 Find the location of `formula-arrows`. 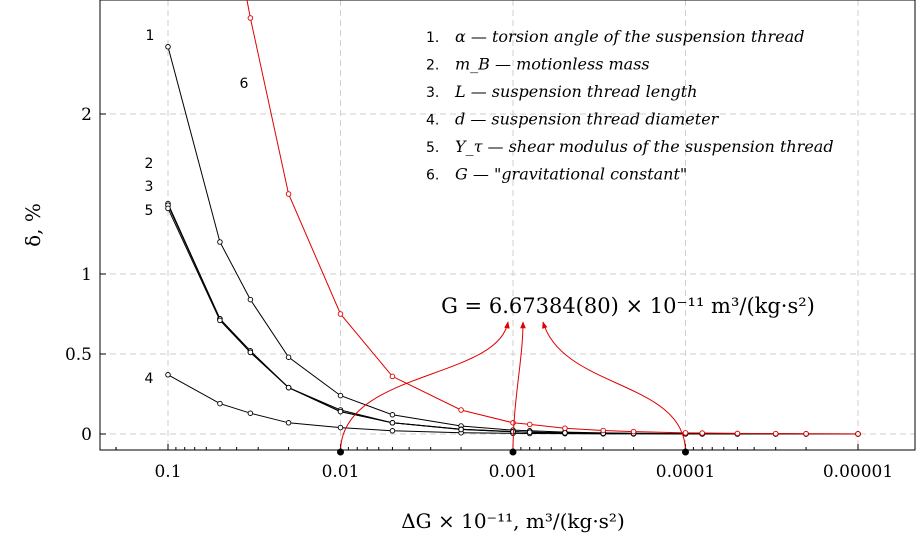

formula-arrows is located at coordinates (513, 388).